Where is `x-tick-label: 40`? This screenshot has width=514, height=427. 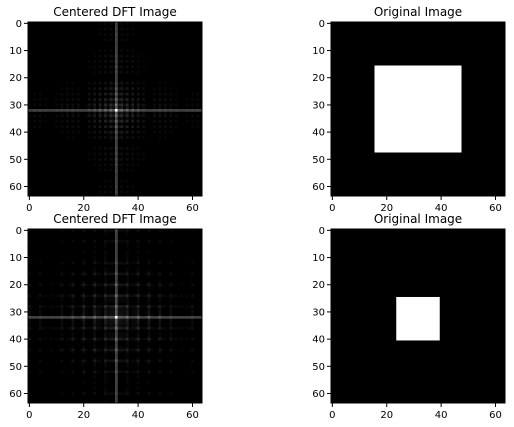 x-tick-label: 40 is located at coordinates (441, 415).